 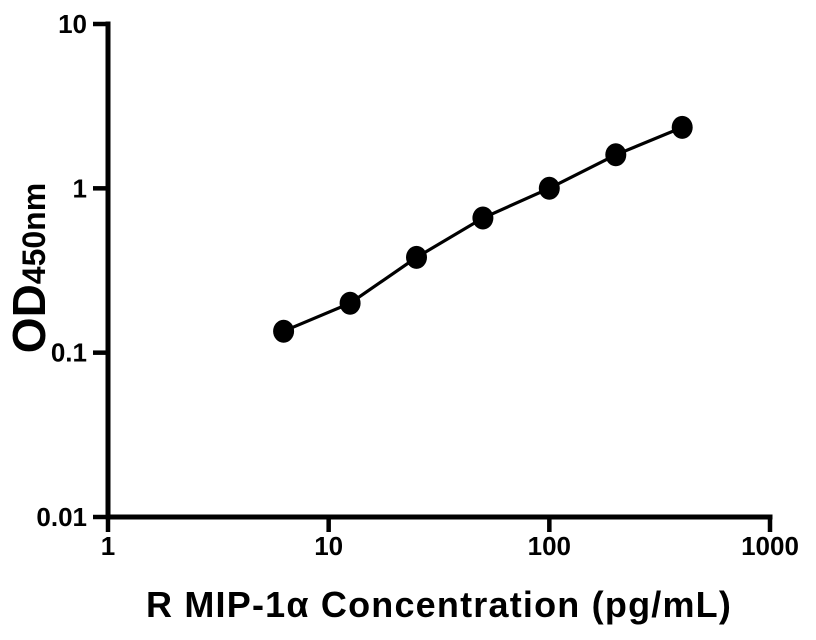 What do you see at coordinates (80, 188) in the screenshot?
I see `y-tick-label: 1` at bounding box center [80, 188].